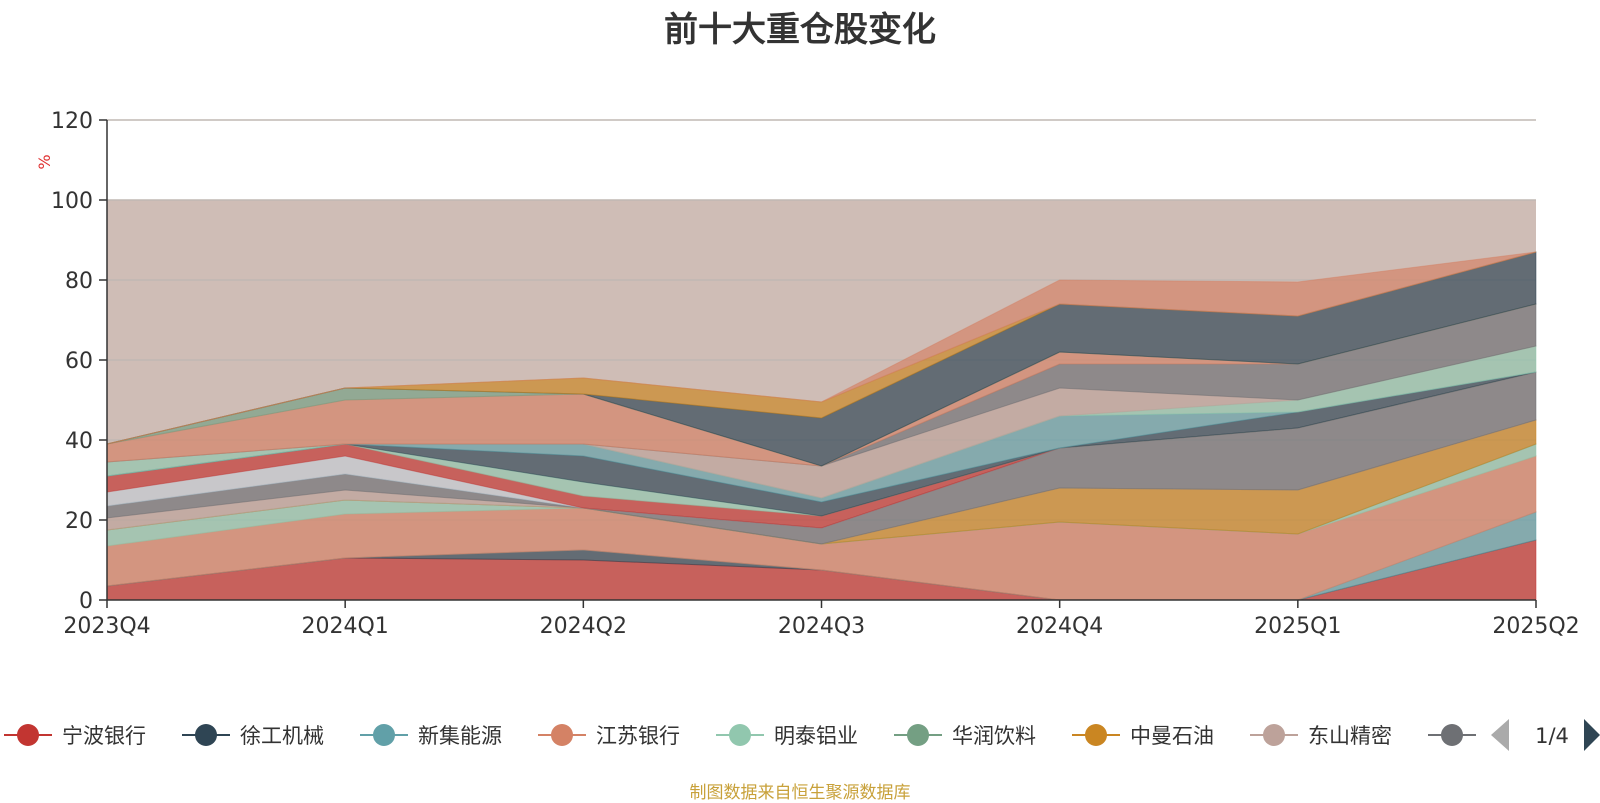 The image size is (1600, 803). Describe the element at coordinates (79, 441) in the screenshot. I see `y-tick-label: 40` at that location.